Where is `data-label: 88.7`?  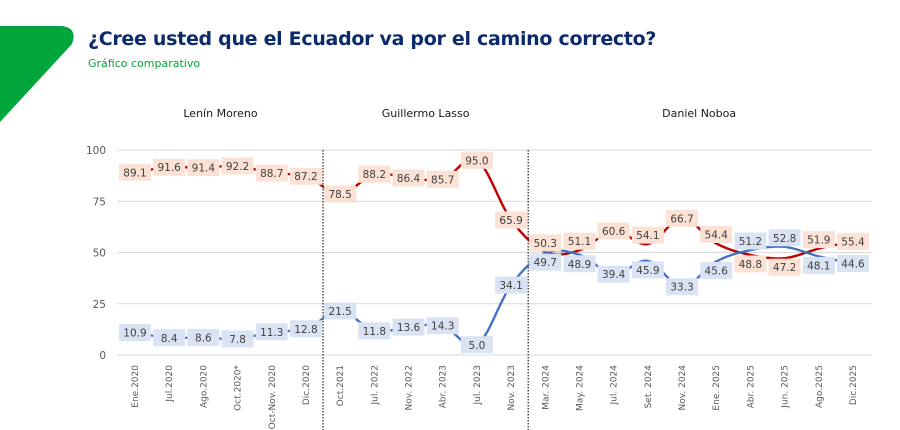 data-label: 88.7 is located at coordinates (271, 174).